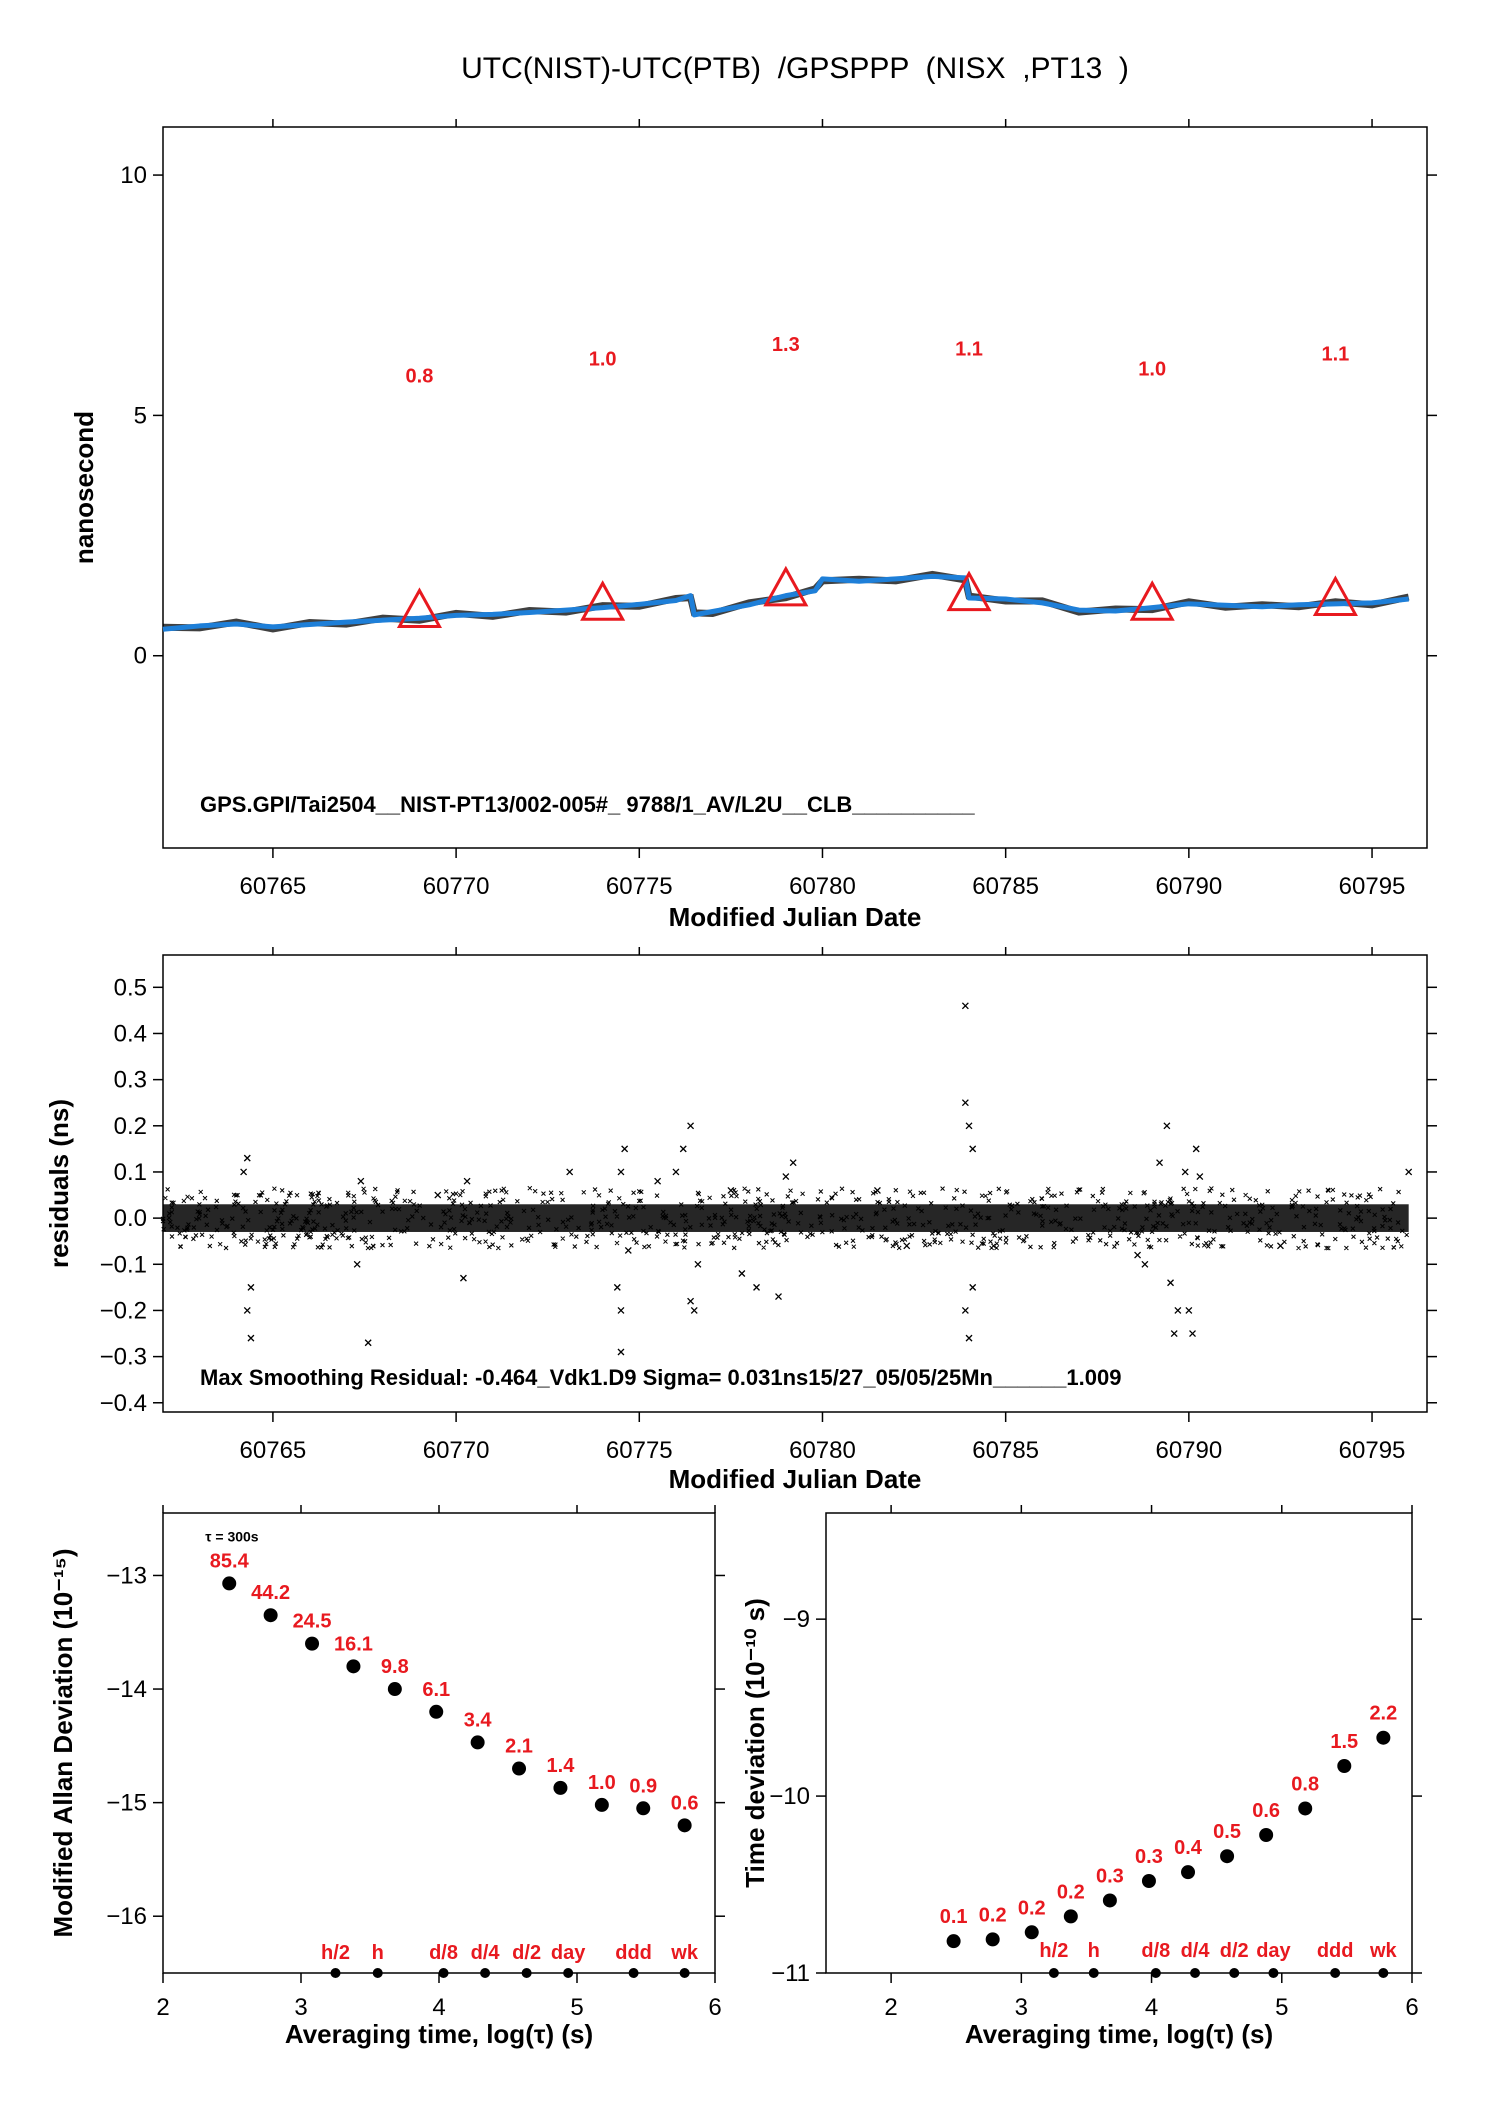 The image size is (1488, 2105). I want to click on y-tick-label: 0.5, so click(130, 987).